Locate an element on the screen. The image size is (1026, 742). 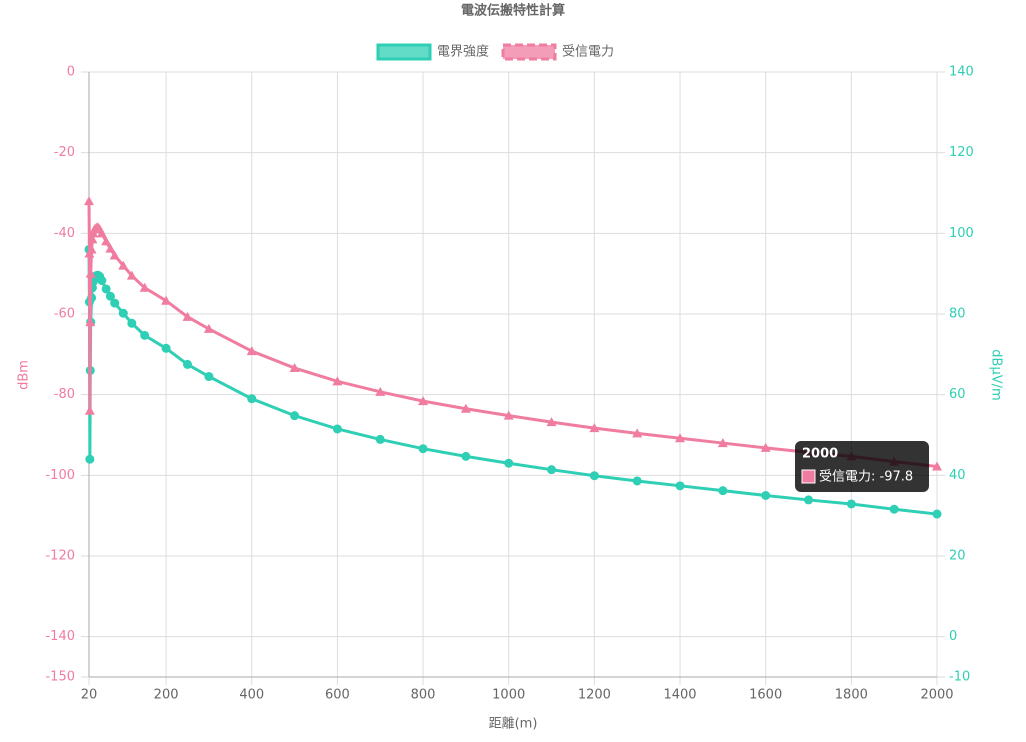
y-tick-label: -100 is located at coordinates (60, 475).